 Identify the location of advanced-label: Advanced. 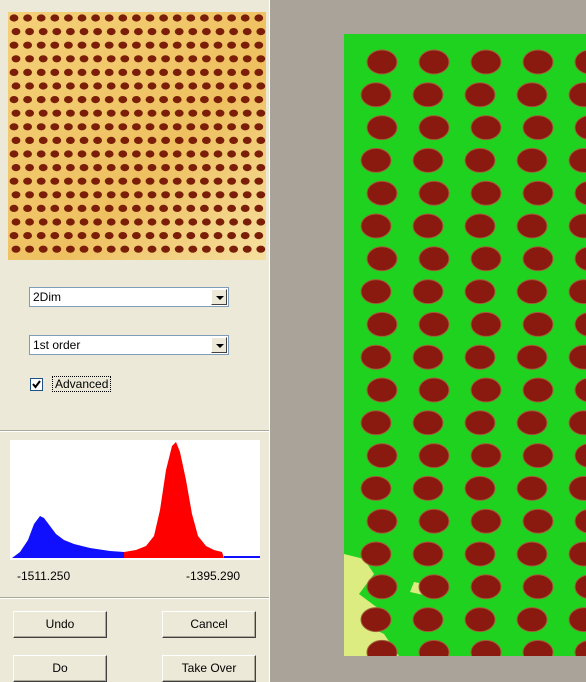
(82, 384).